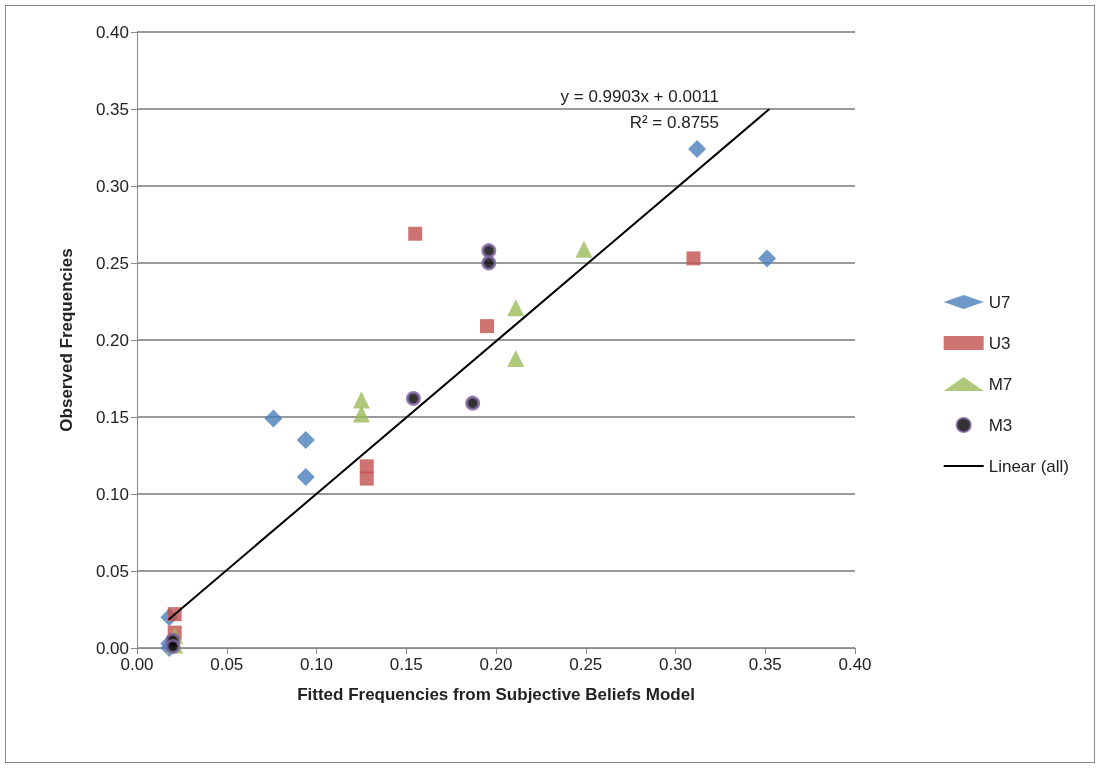 The width and height of the screenshot is (1102, 770). I want to click on x-tick-label: 0.25, so click(586, 664).